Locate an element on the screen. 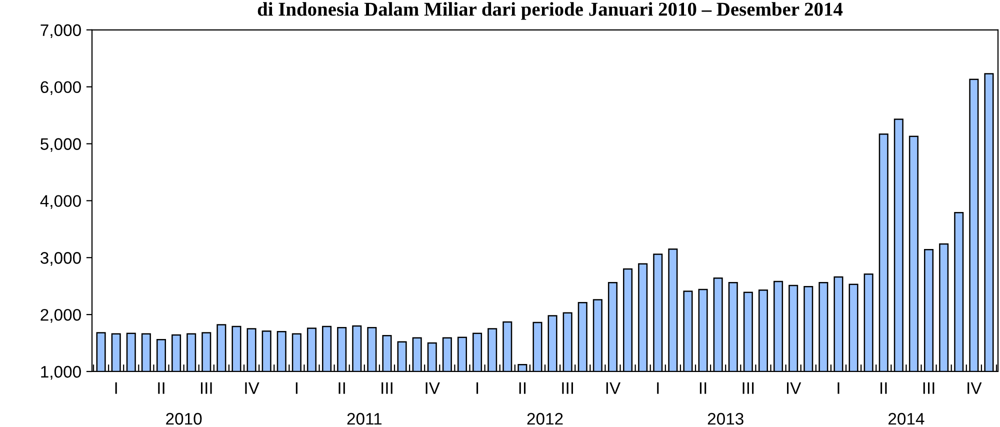 The image size is (1000, 427). text: 2014 is located at coordinates (906, 418).